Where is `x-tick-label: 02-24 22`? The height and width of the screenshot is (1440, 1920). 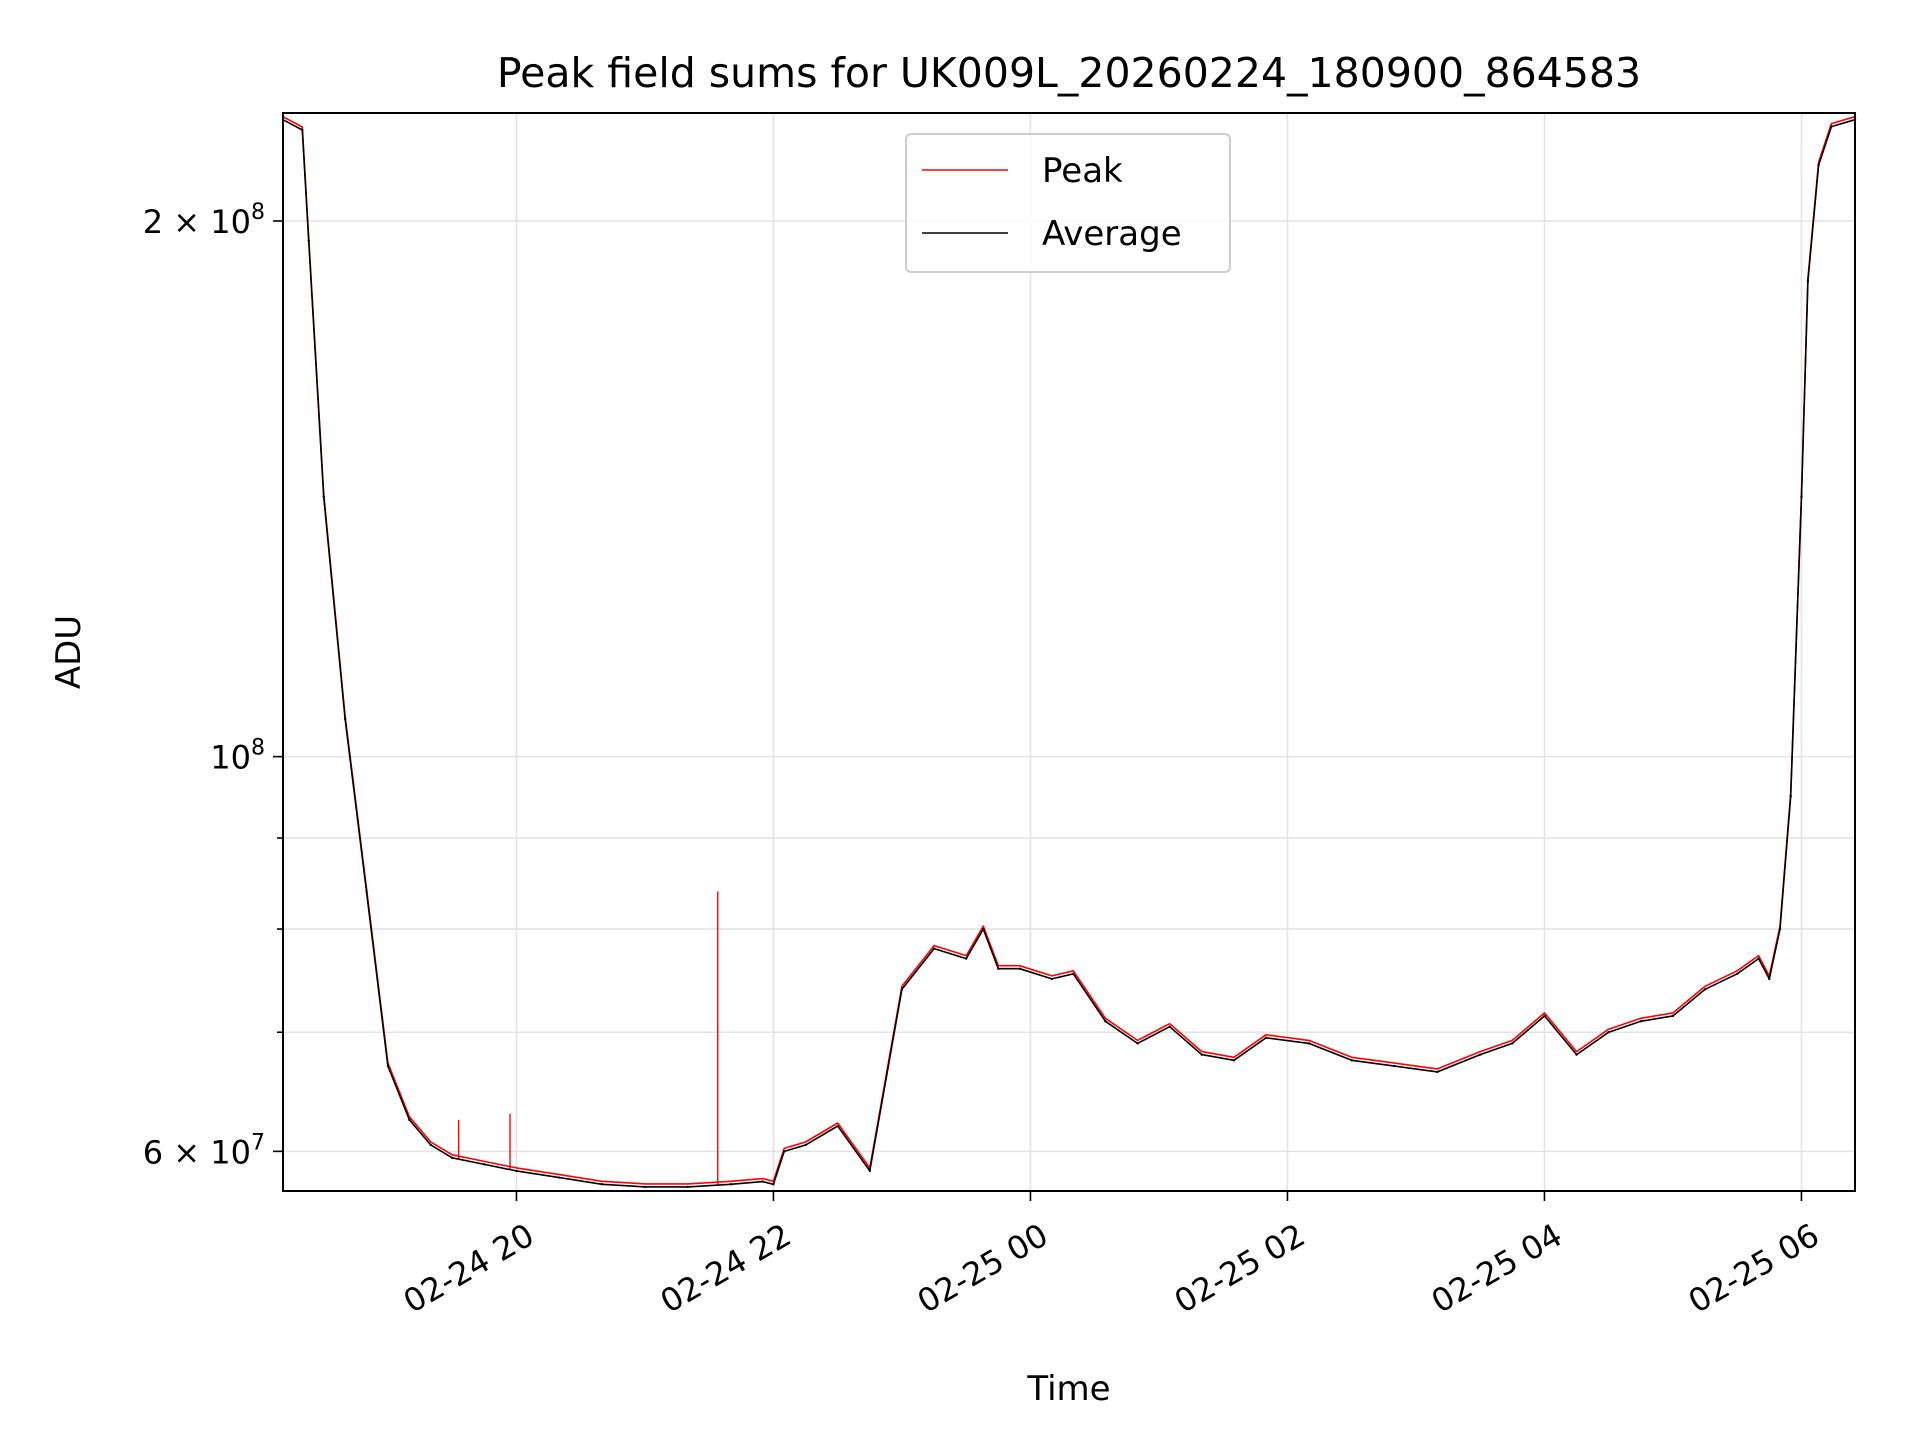
x-tick-label: 02-24 22 is located at coordinates (726, 1268).